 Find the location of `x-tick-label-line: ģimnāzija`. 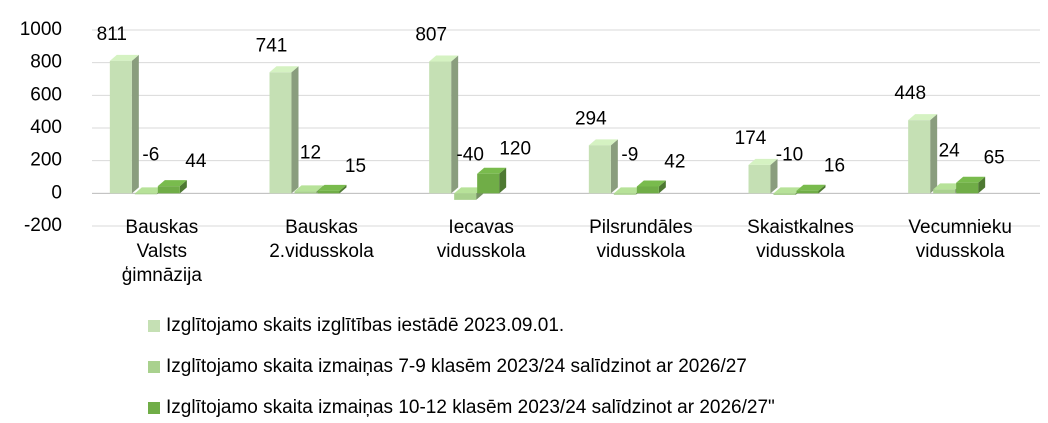

x-tick-label-line: ģimnāzija is located at coordinates (162, 275).